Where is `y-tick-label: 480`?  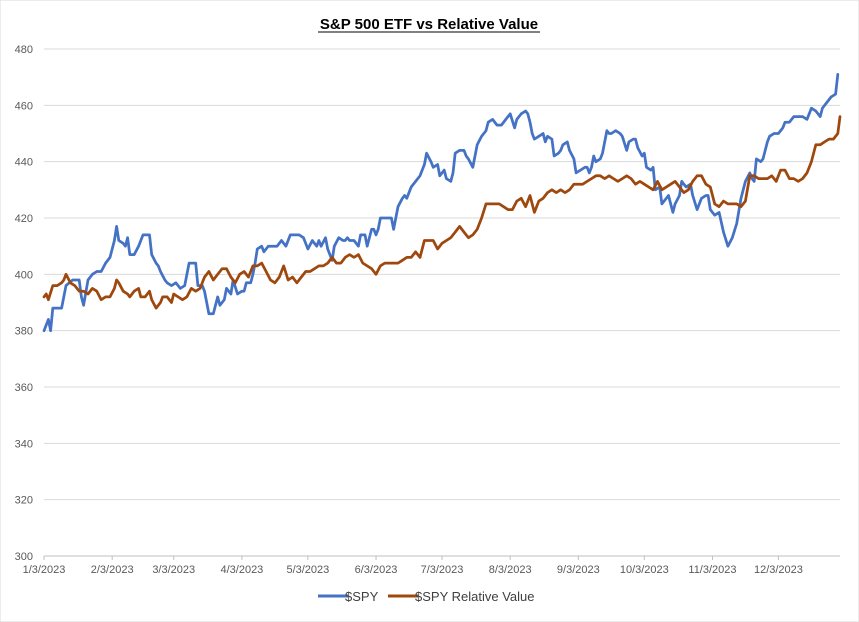 y-tick-label: 480 is located at coordinates (24, 50).